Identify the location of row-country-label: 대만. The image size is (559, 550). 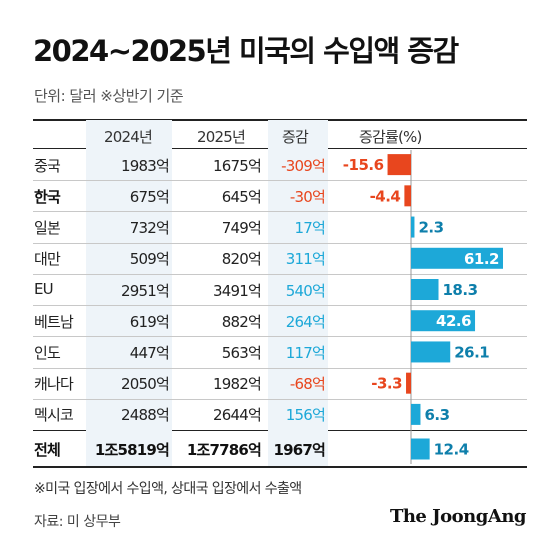
(47, 259).